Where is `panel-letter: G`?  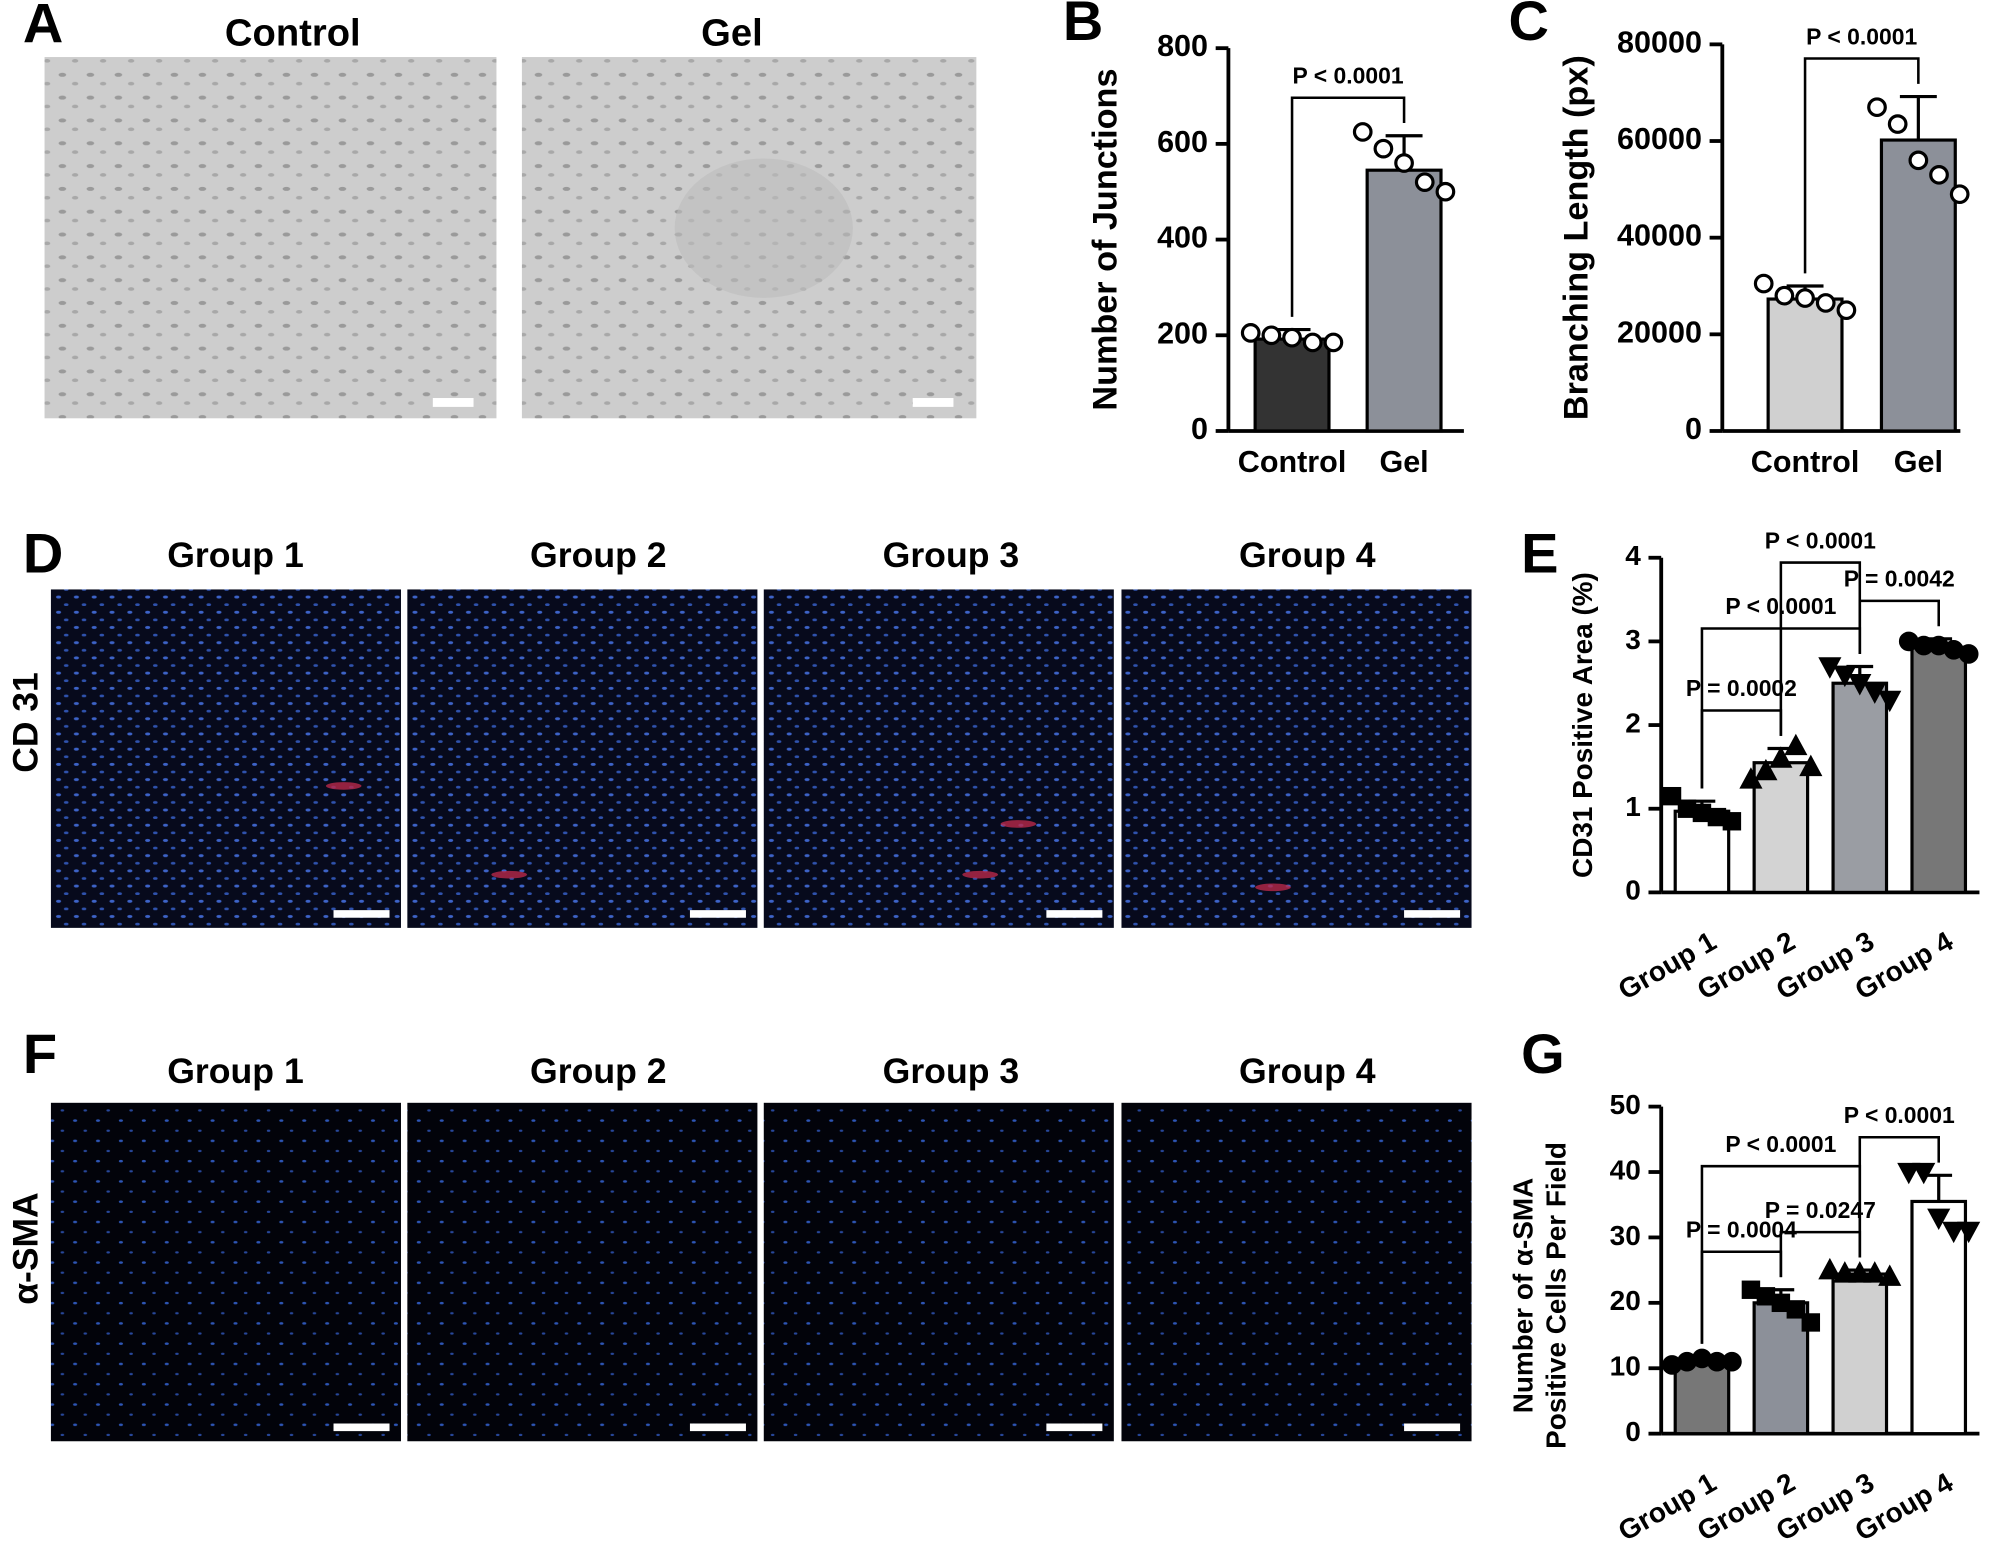 panel-letter: G is located at coordinates (1543, 1053).